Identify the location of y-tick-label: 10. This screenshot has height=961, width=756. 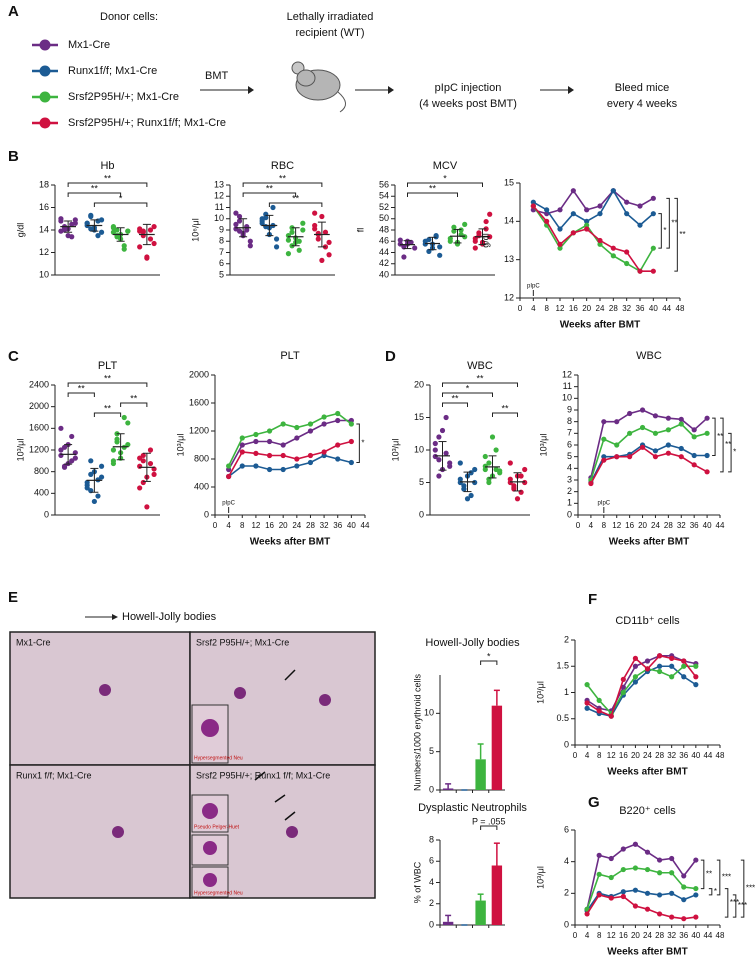
(567, 398).